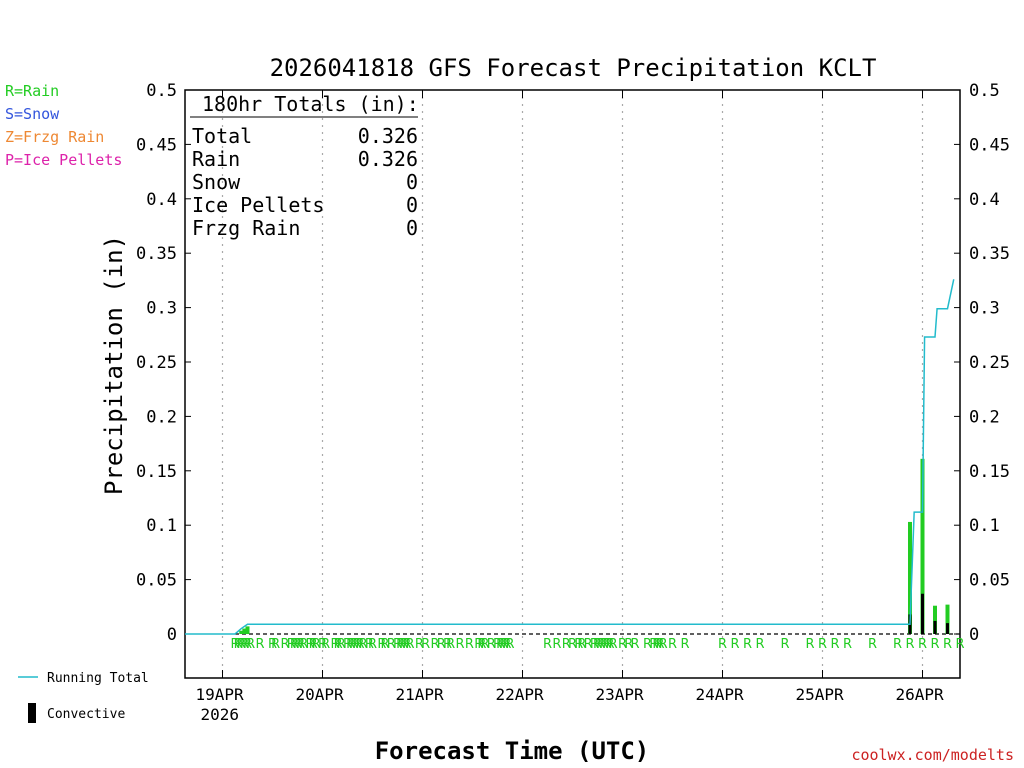  I want to click on y-tick-label-left: 0.5, so click(161, 91).